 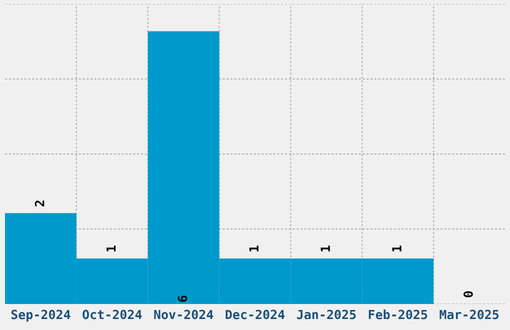 What do you see at coordinates (40, 316) in the screenshot?
I see `x-tick-label: Sep-2024` at bounding box center [40, 316].